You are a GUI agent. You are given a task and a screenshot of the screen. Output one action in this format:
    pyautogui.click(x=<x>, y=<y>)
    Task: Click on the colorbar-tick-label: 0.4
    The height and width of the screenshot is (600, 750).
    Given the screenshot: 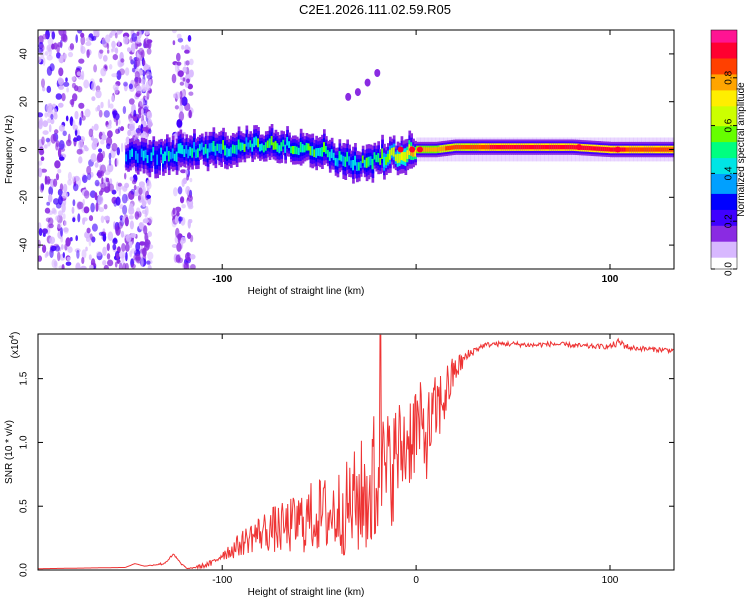 What is the action you would take?
    pyautogui.click(x=729, y=173)
    